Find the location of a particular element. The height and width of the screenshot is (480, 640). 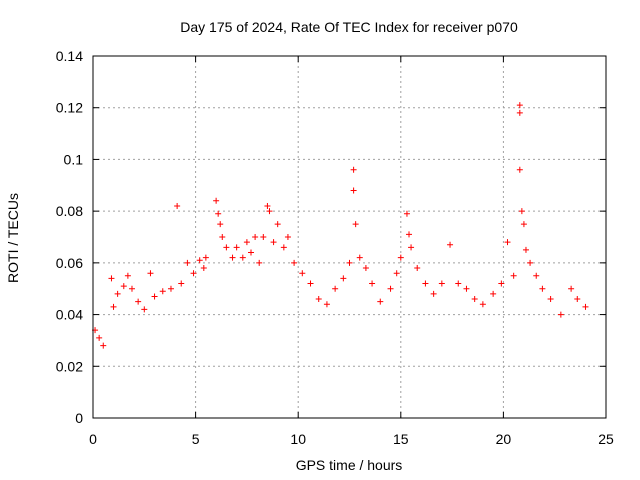

x-tick-label: 25 is located at coordinates (606, 439).